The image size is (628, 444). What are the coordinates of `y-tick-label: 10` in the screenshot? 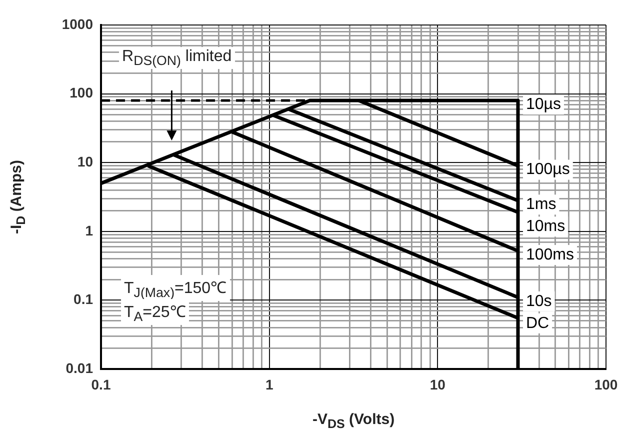 It's located at (85, 161).